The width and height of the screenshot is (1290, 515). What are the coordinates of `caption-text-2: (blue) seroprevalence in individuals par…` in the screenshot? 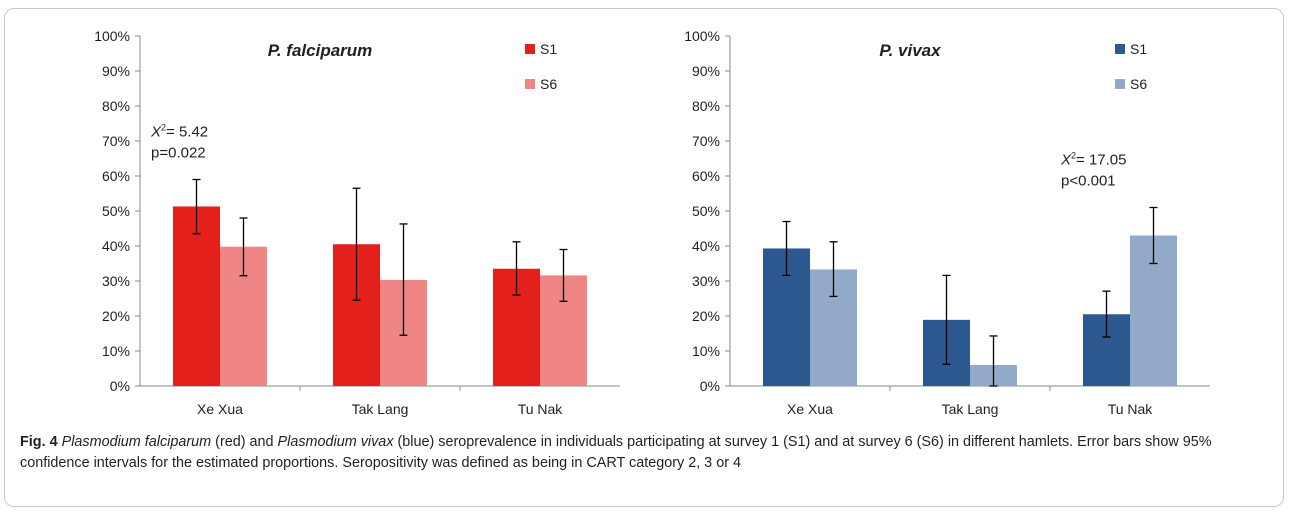 It's located at (616, 452).